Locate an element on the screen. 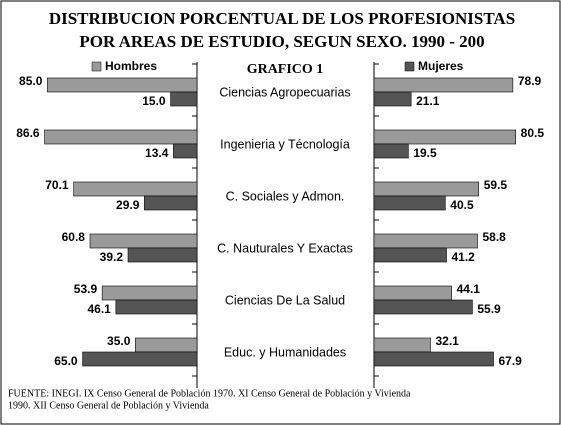 This screenshot has width=561, height=425. category-label: Ciencias De La Salud is located at coordinates (285, 300).